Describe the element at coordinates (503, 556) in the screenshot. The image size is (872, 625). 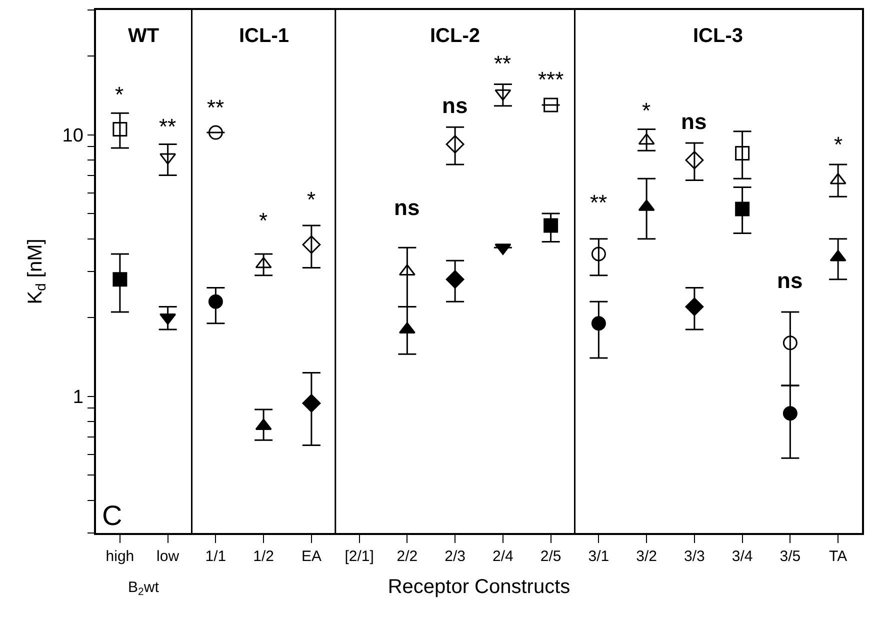
I see `x-tick-label: 2/4` at that location.